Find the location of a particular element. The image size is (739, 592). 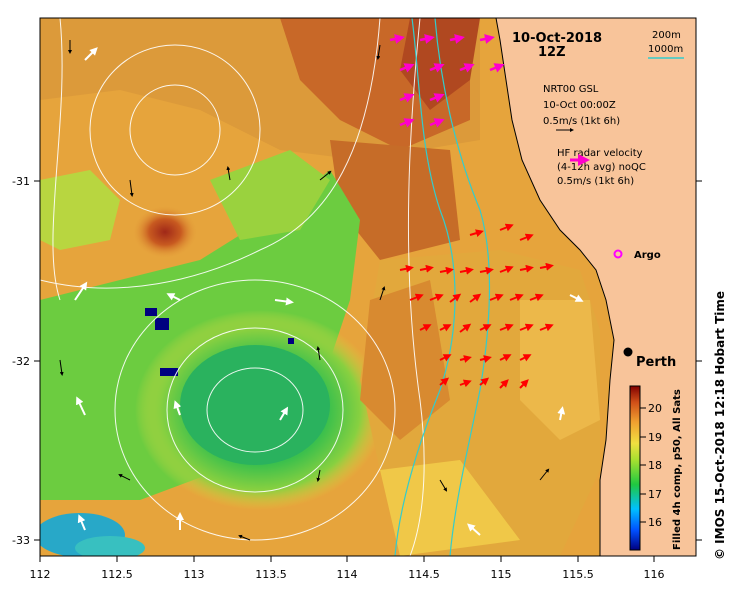

map-time: 12Z is located at coordinates (552, 52).